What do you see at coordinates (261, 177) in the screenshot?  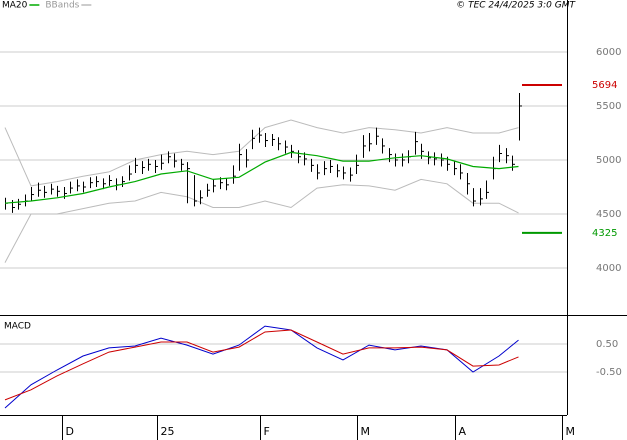 I see `ma-line` at bounding box center [261, 177].